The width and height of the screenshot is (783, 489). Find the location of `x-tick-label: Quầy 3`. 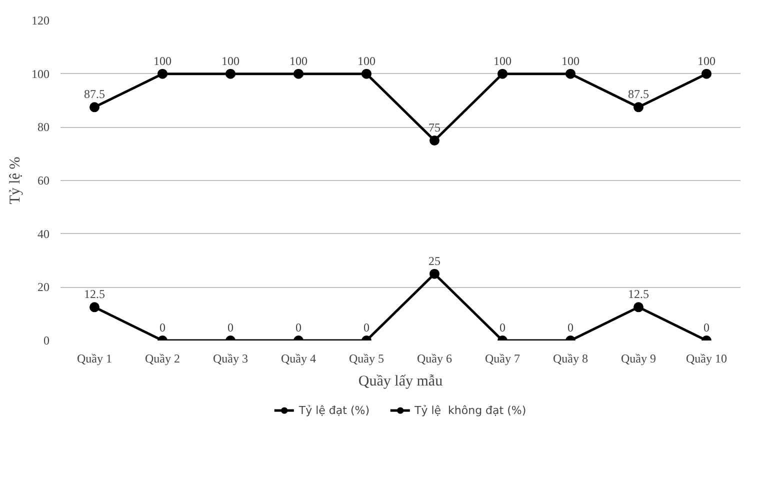

x-tick-label: Quầy 3 is located at coordinates (230, 359).